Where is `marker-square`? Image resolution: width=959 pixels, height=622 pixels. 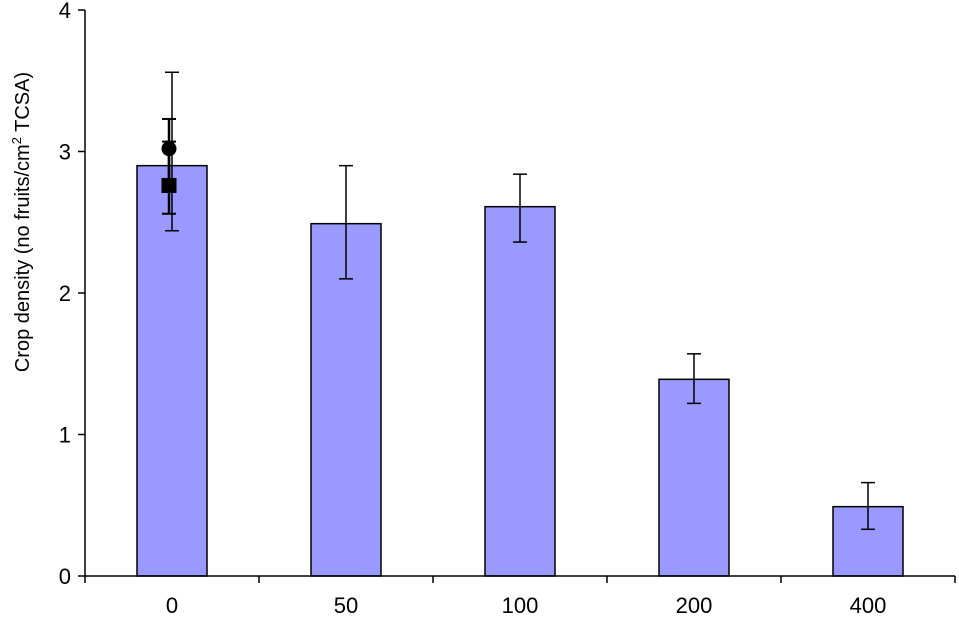
marker-square is located at coordinates (169, 177).